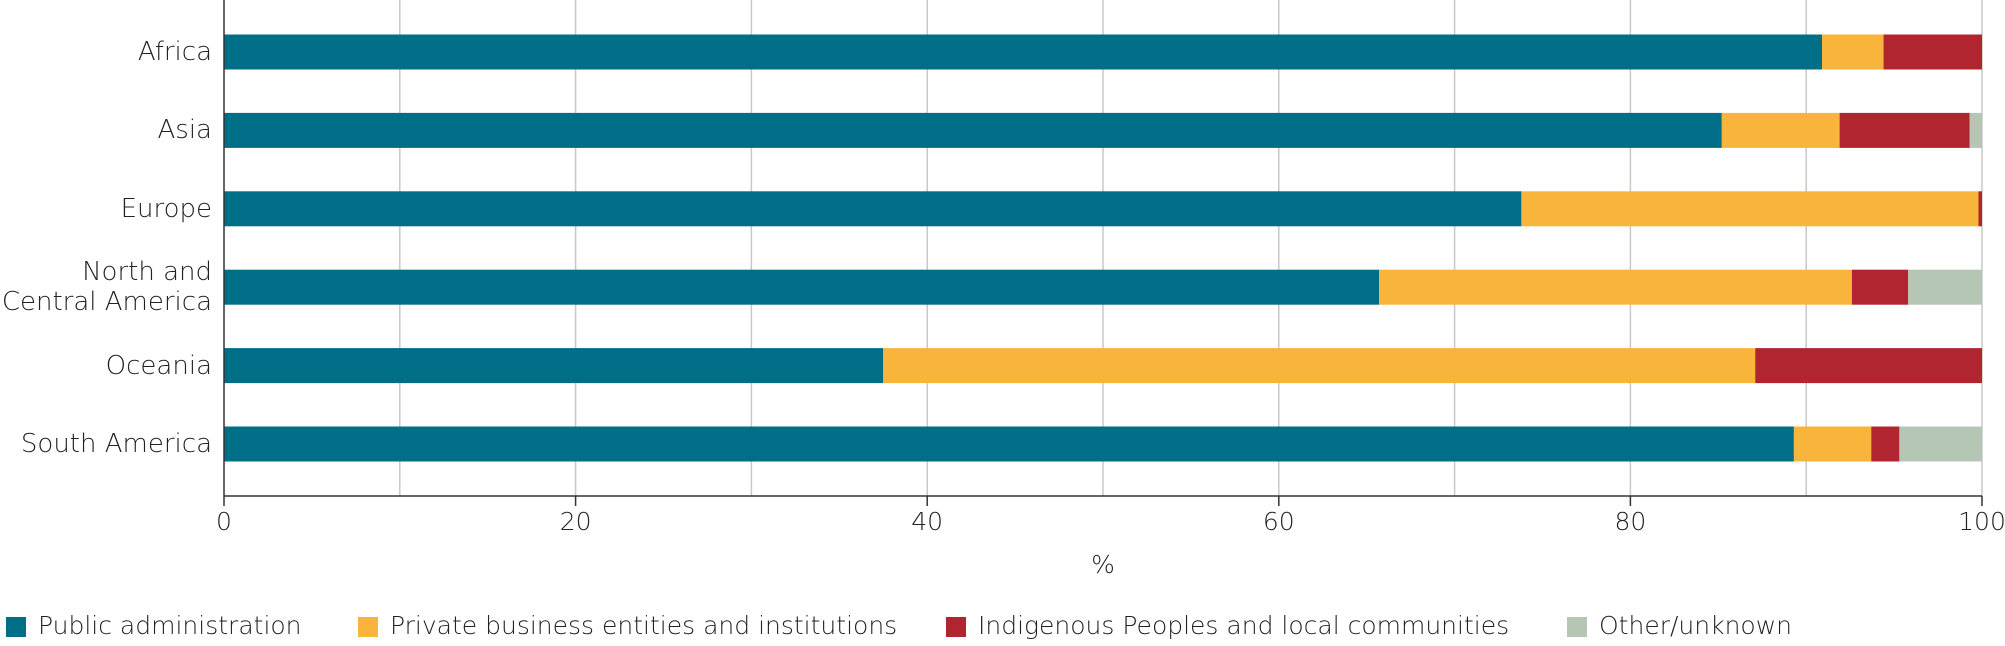  What do you see at coordinates (166, 208) in the screenshot?
I see `y-tick-label: Europe` at bounding box center [166, 208].